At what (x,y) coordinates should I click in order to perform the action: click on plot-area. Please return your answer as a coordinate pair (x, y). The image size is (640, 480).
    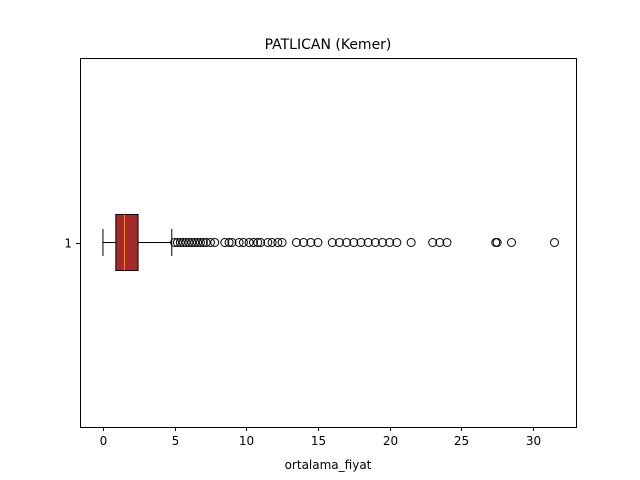
    Looking at the image, I should click on (330, 242).